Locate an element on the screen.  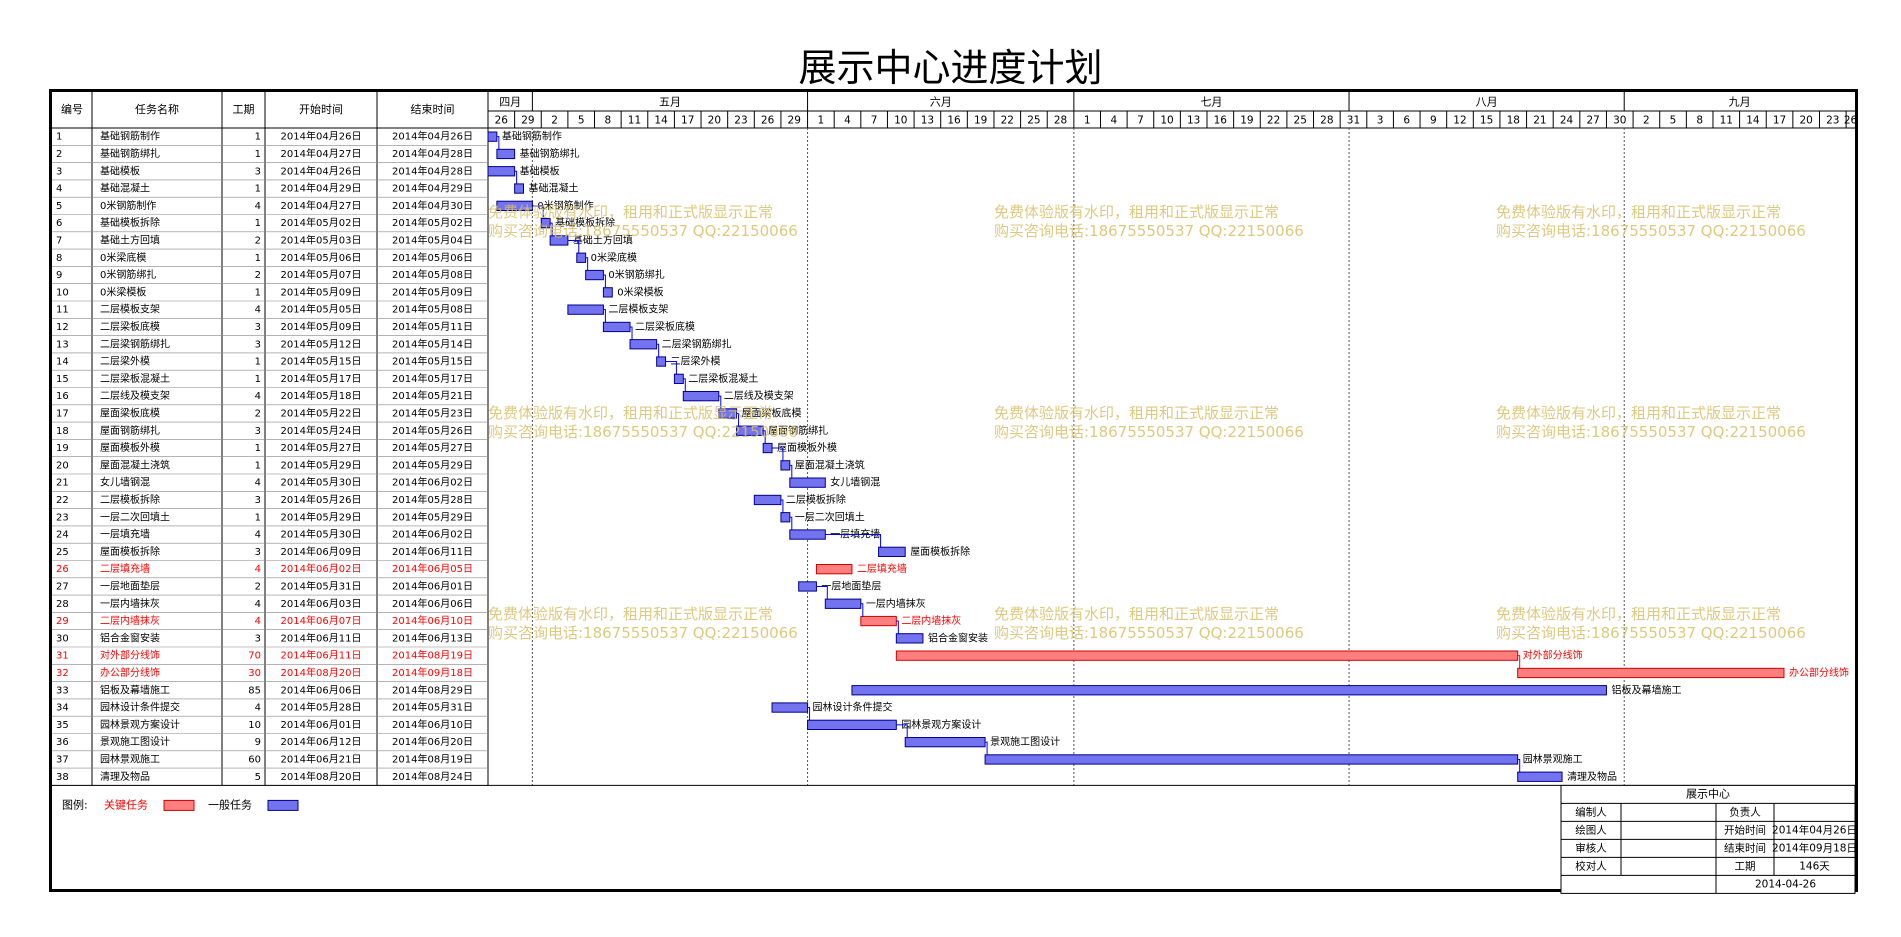
task-id: 29 is located at coordinates (62, 621).